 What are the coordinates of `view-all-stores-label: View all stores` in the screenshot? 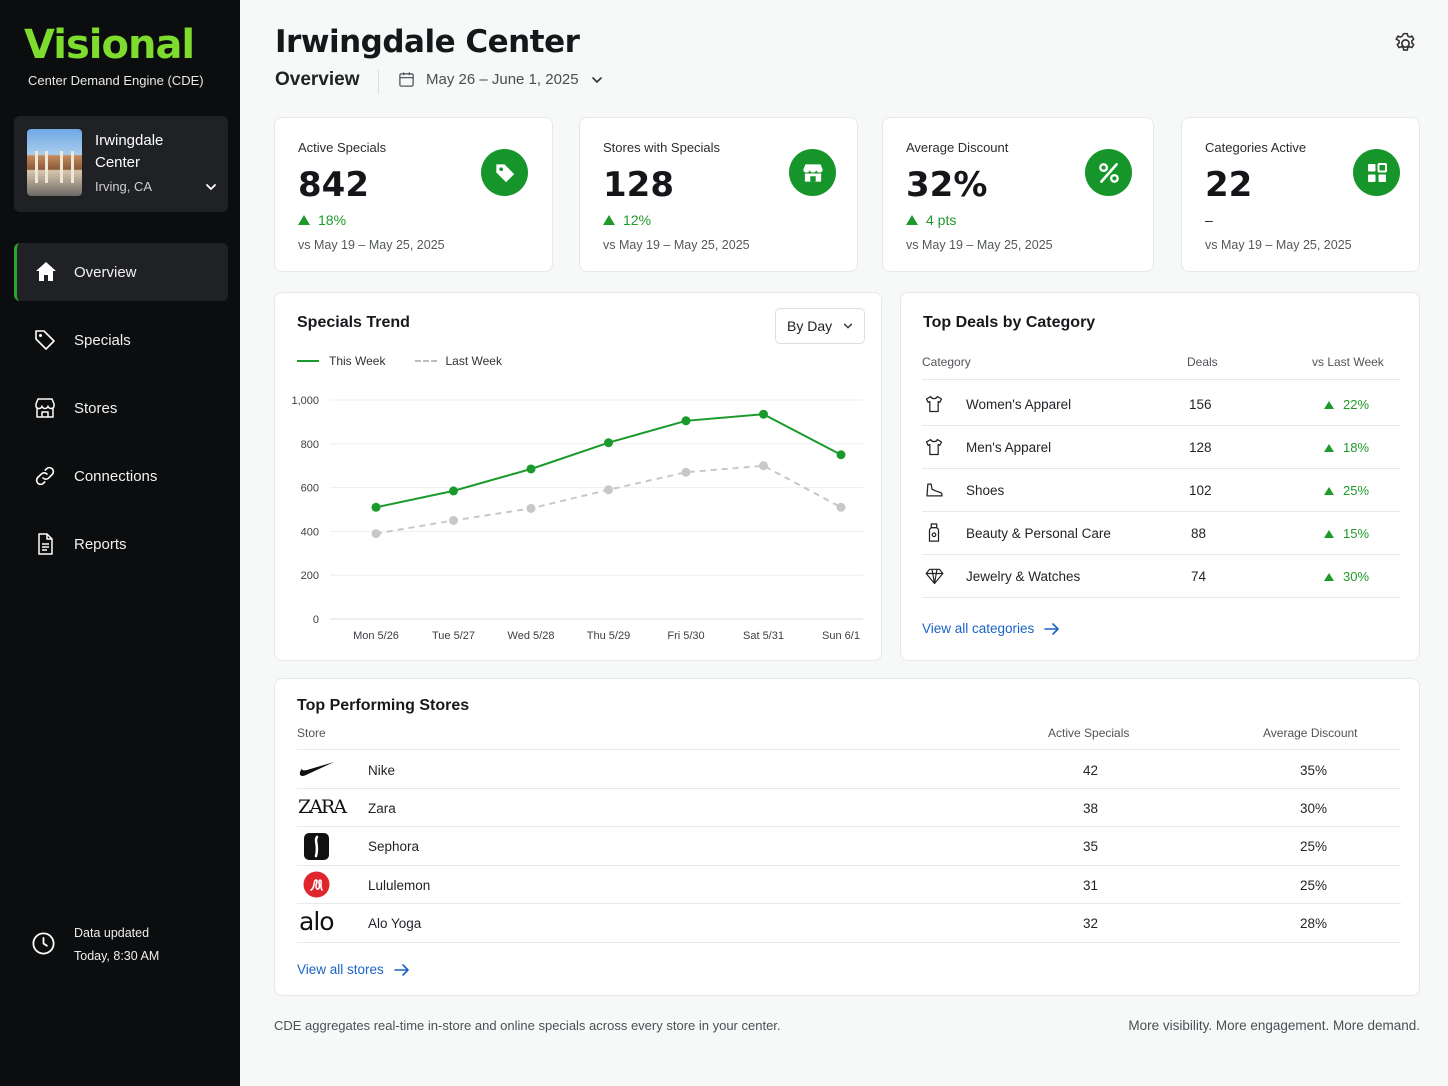 It's located at (340, 969).